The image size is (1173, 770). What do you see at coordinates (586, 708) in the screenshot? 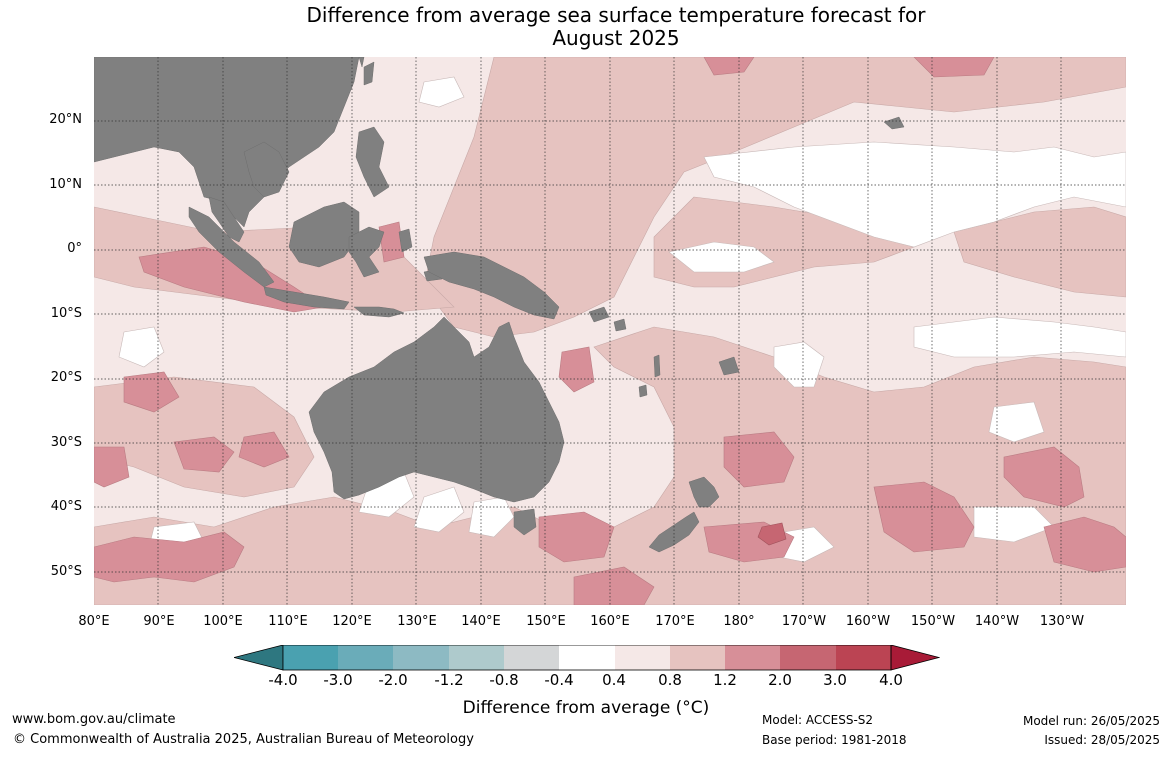
I see `colorbar-label: Difference from average (°C)` at bounding box center [586, 708].